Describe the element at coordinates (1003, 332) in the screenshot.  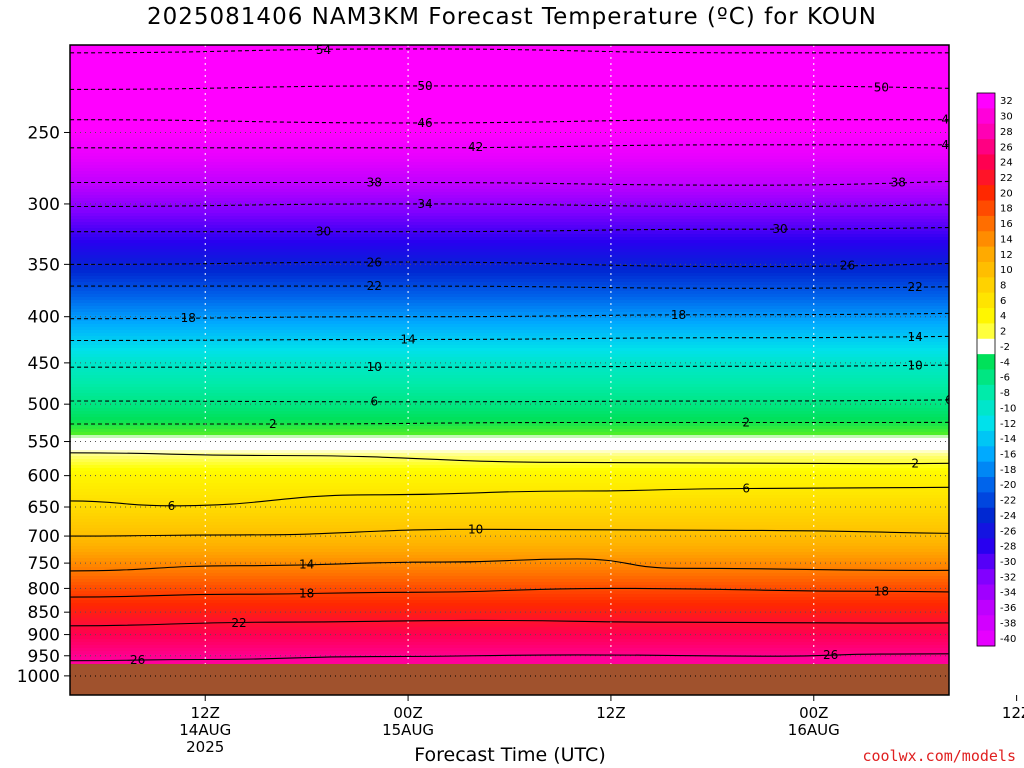
I see `colorbar-label: 2` at that location.